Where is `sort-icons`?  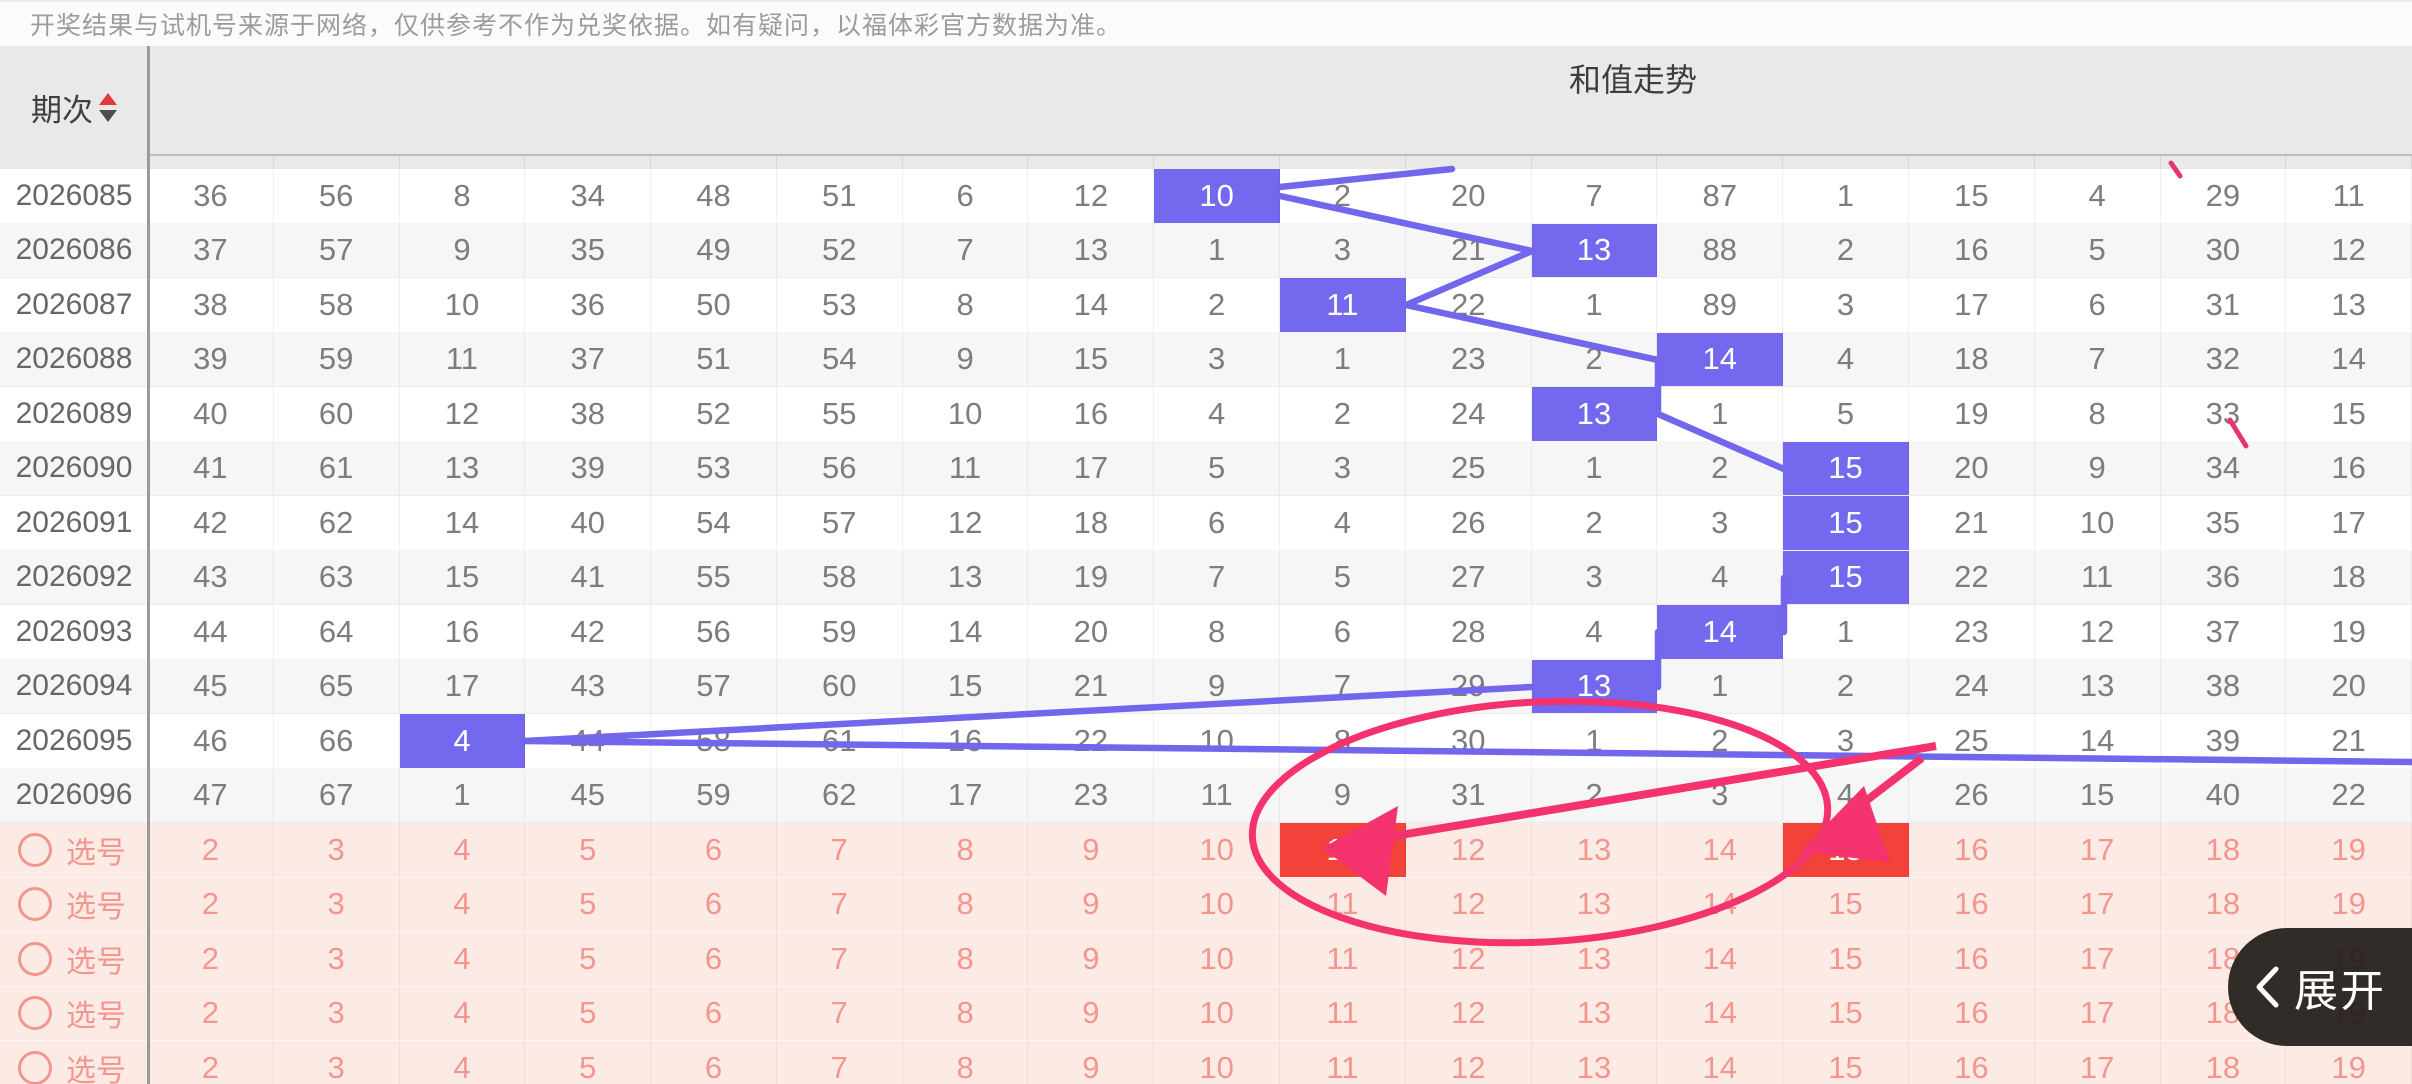
sort-icons is located at coordinates (108, 107).